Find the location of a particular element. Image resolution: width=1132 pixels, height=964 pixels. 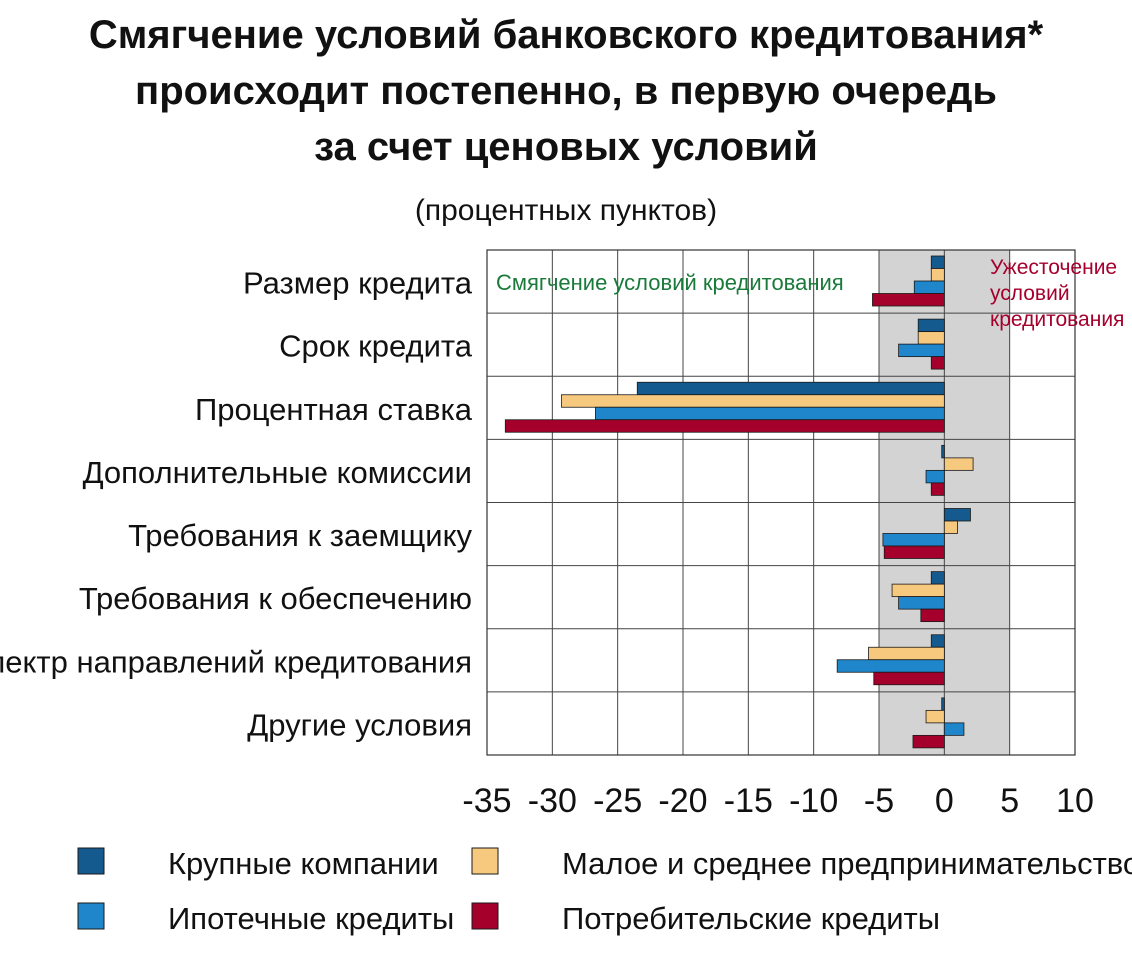

category-label: Требования к обеспечению is located at coordinates (275, 598).